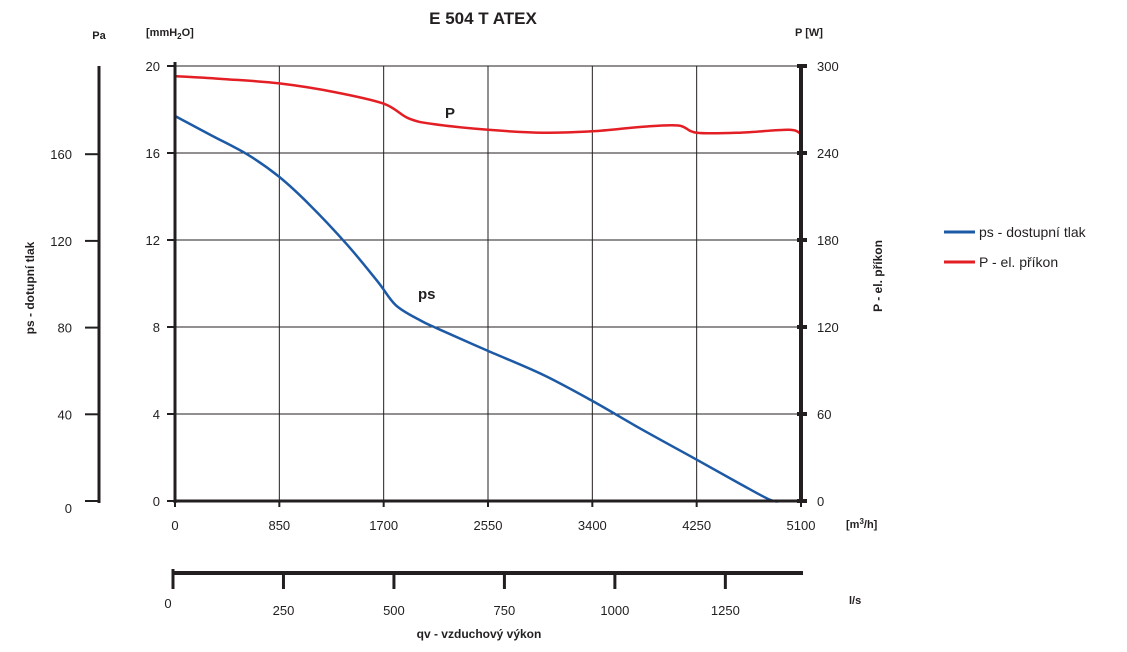 The height and width of the screenshot is (652, 1127). I want to click on x-axis-secondary-tick-label: 1250, so click(725, 610).